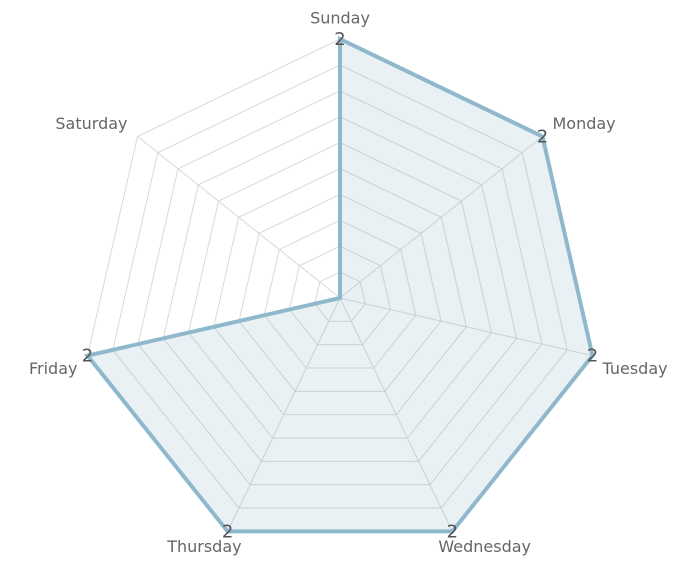 This screenshot has height=572, width=696. I want to click on axis-label: Tuesday, so click(635, 368).